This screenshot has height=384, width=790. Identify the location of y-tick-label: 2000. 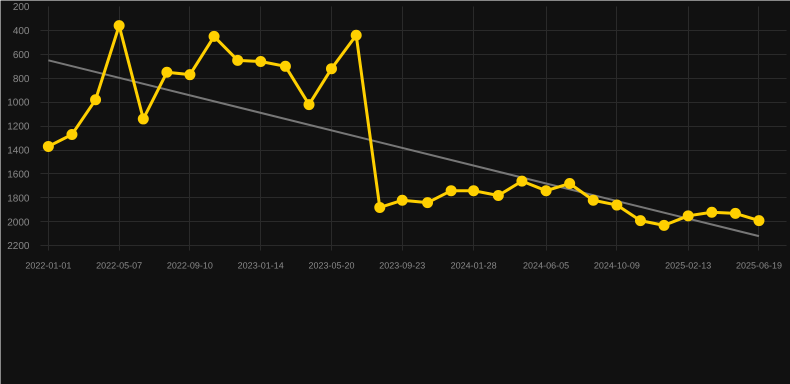
(18, 222).